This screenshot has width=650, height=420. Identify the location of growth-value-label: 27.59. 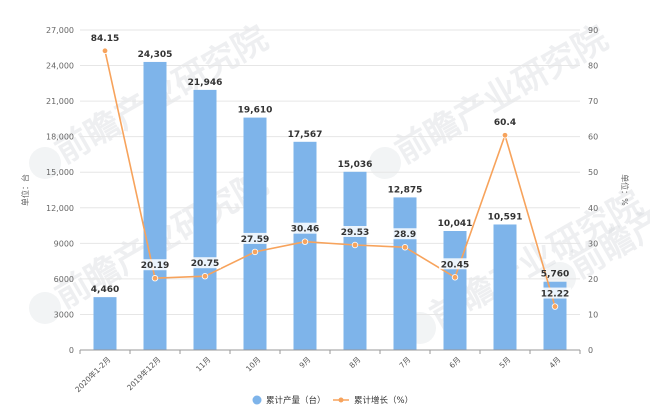
(255, 240).